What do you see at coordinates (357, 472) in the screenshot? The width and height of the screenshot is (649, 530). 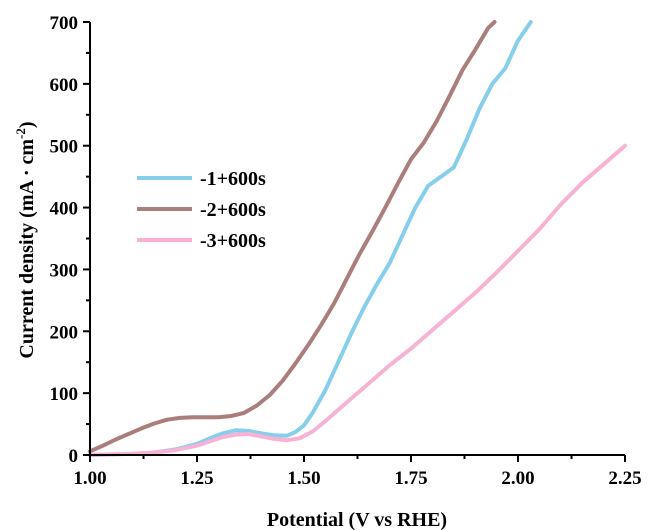 I see `x-ticks: 1.00 1.25 1.50 1.75 2.00 2.25` at bounding box center [357, 472].